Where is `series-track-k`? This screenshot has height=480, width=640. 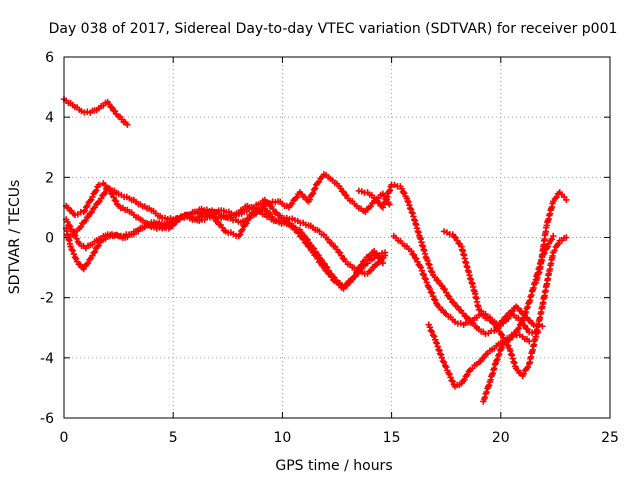
series-track-k is located at coordinates (551, 237).